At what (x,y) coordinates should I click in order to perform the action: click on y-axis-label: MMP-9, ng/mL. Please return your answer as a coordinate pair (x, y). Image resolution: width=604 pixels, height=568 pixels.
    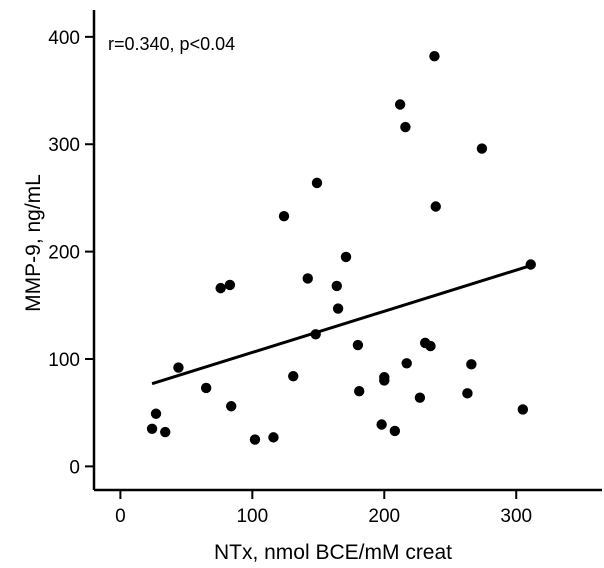
    Looking at the image, I should click on (33, 243).